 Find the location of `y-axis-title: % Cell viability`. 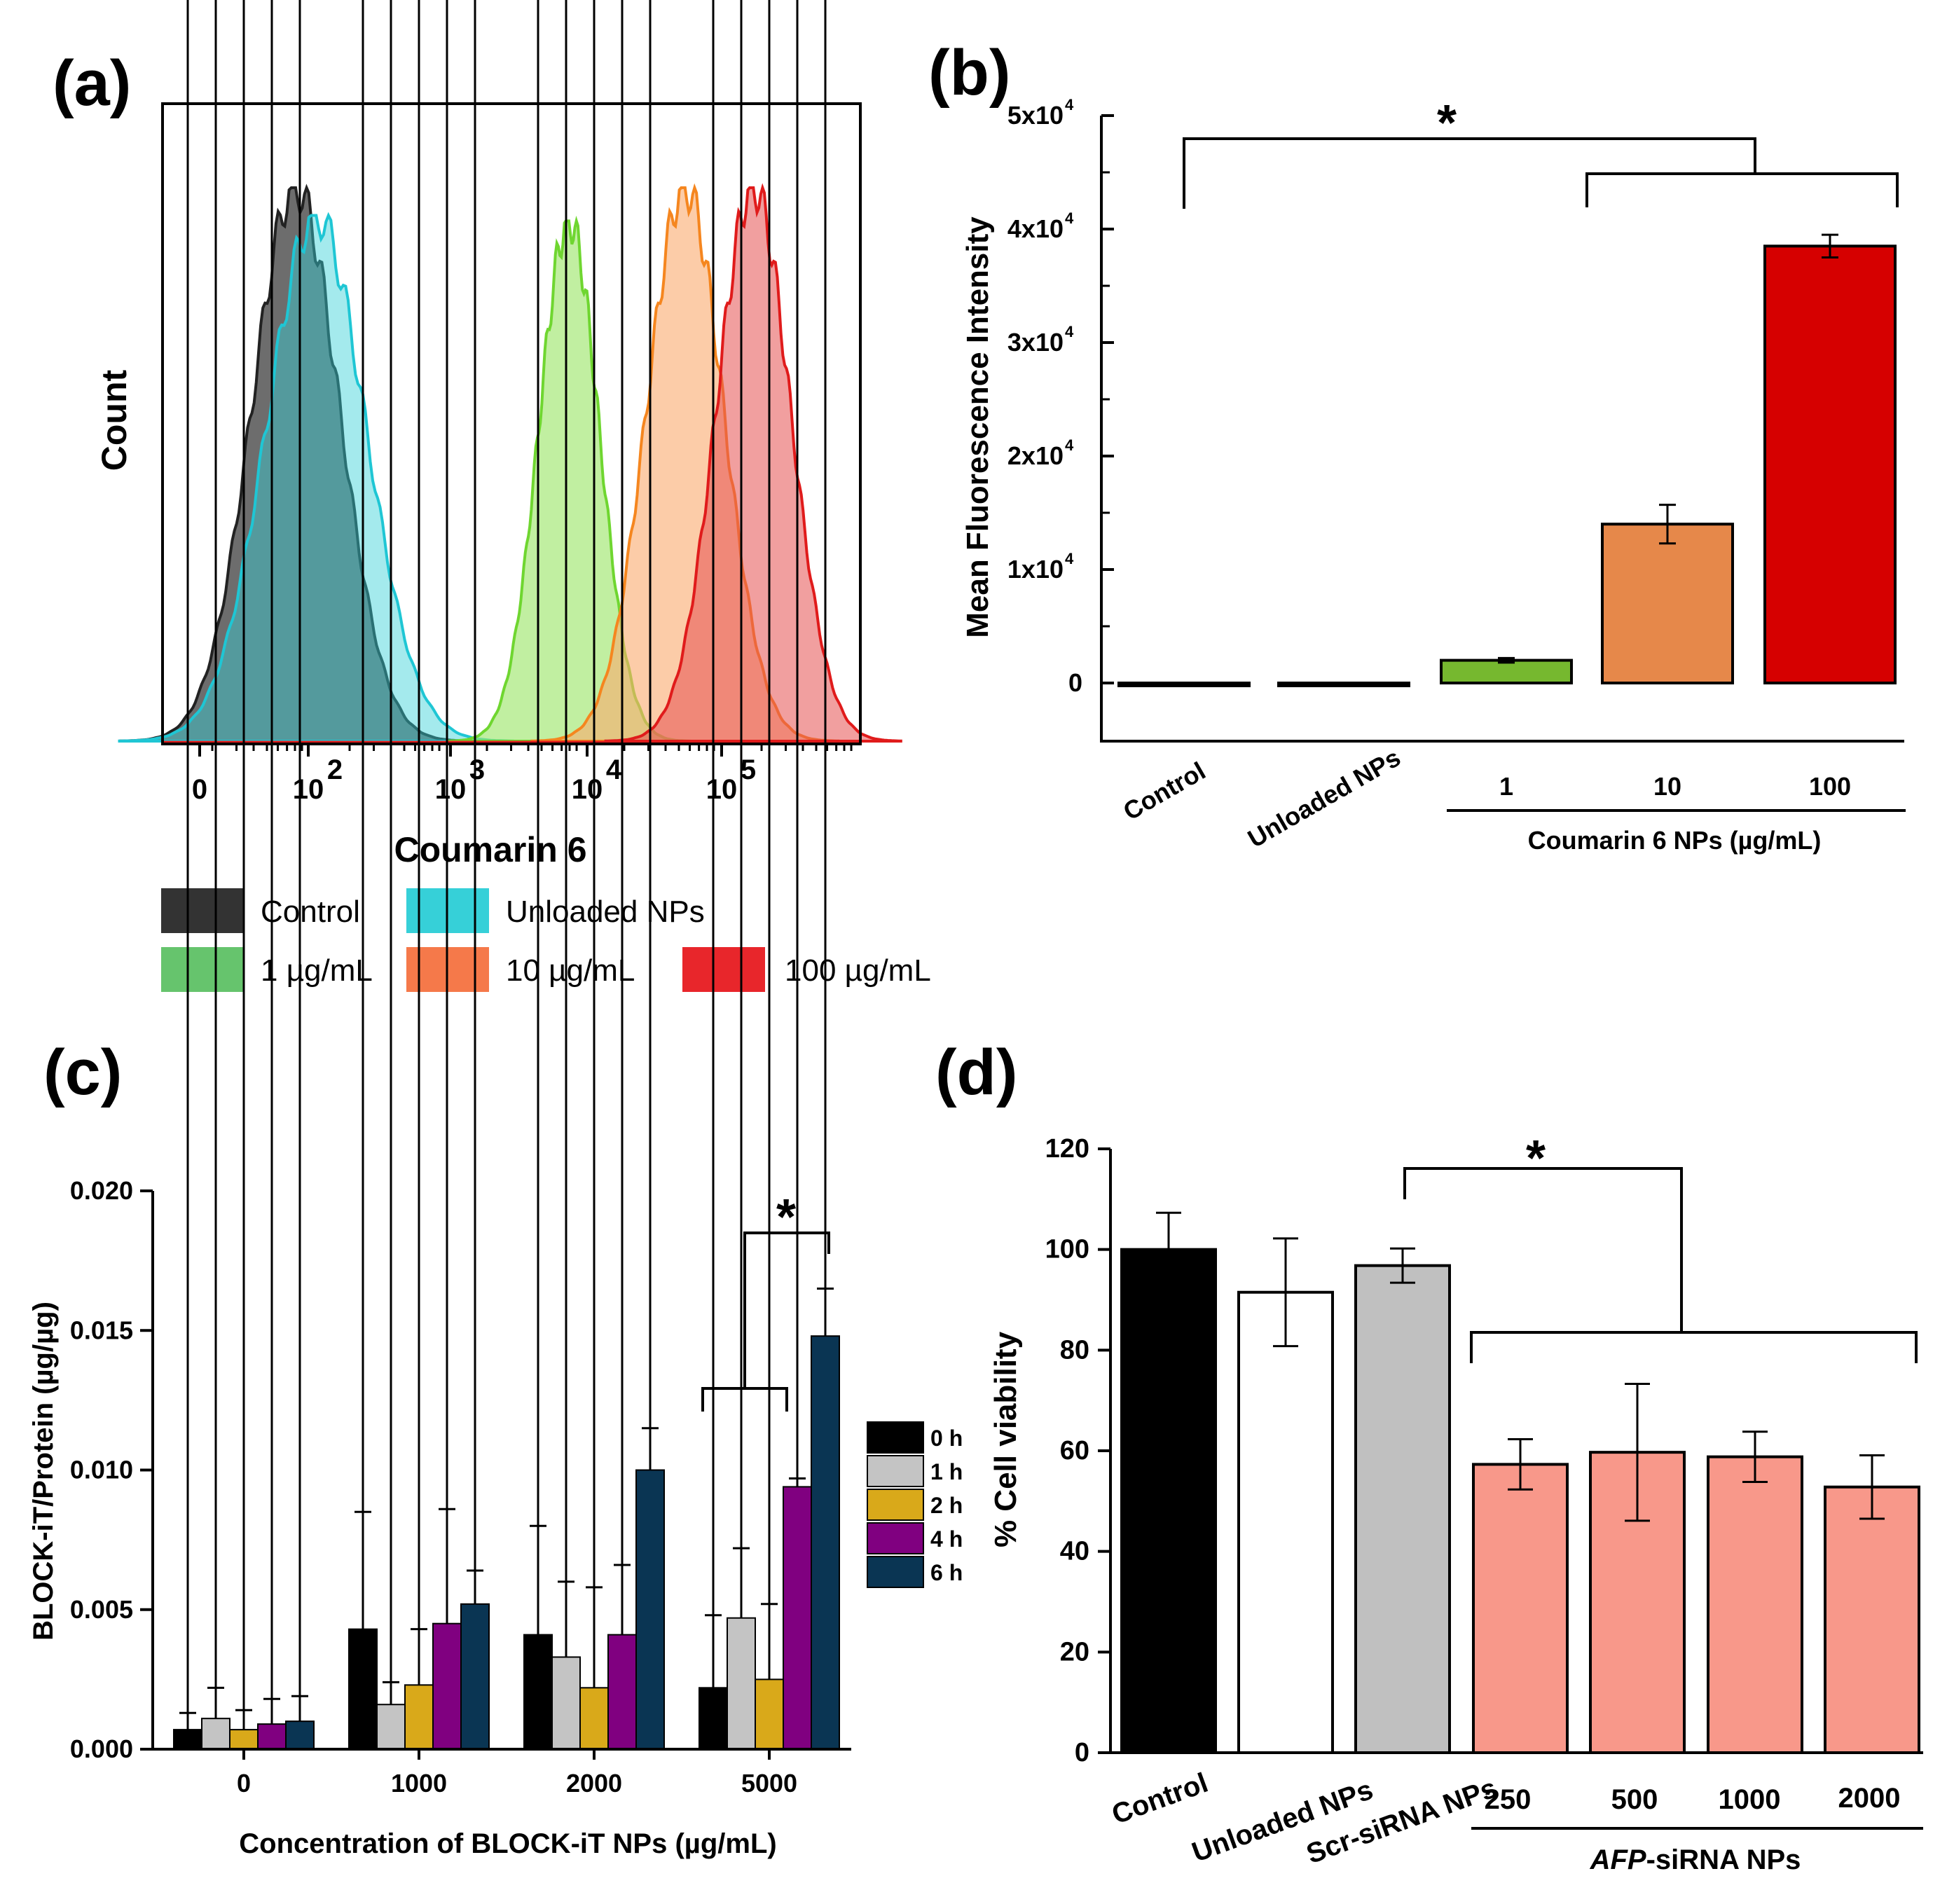

y-axis-title: % Cell viability is located at coordinates (1006, 1439).